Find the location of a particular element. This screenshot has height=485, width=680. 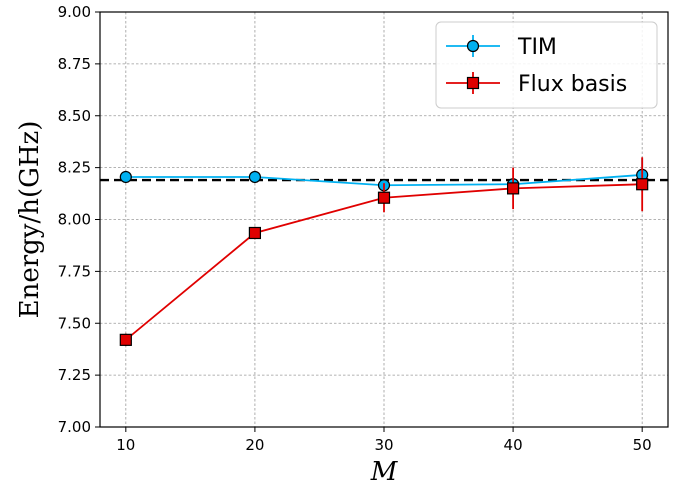

x-tick-label: 40 is located at coordinates (513, 445).